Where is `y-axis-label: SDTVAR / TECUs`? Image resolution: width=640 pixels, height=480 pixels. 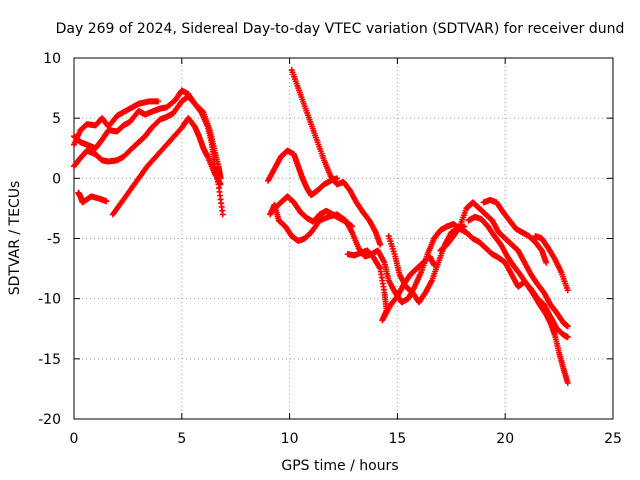 y-axis-label: SDTVAR / TECUs is located at coordinates (15, 238).